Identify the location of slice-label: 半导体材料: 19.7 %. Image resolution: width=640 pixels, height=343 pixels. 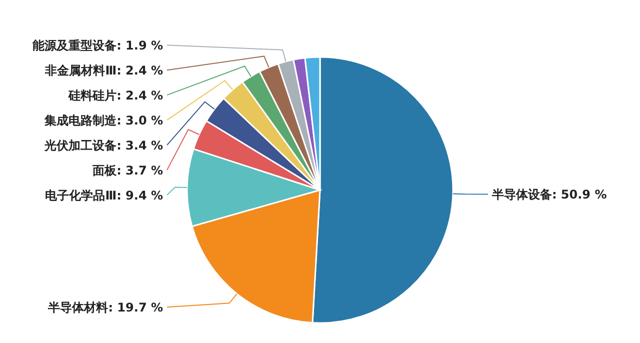
(105, 307).